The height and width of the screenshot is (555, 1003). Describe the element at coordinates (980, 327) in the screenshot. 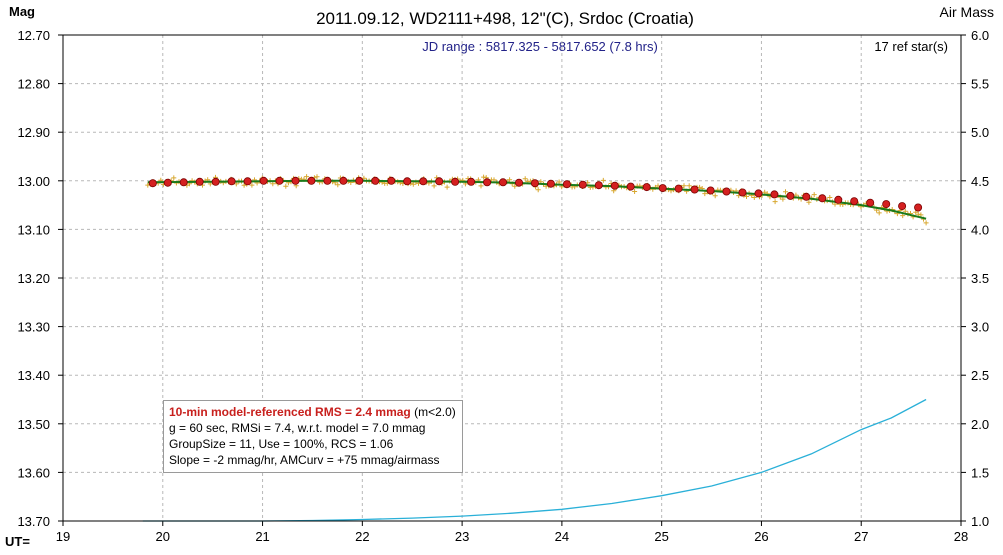

I see `y2-tick-label: 3.0` at that location.